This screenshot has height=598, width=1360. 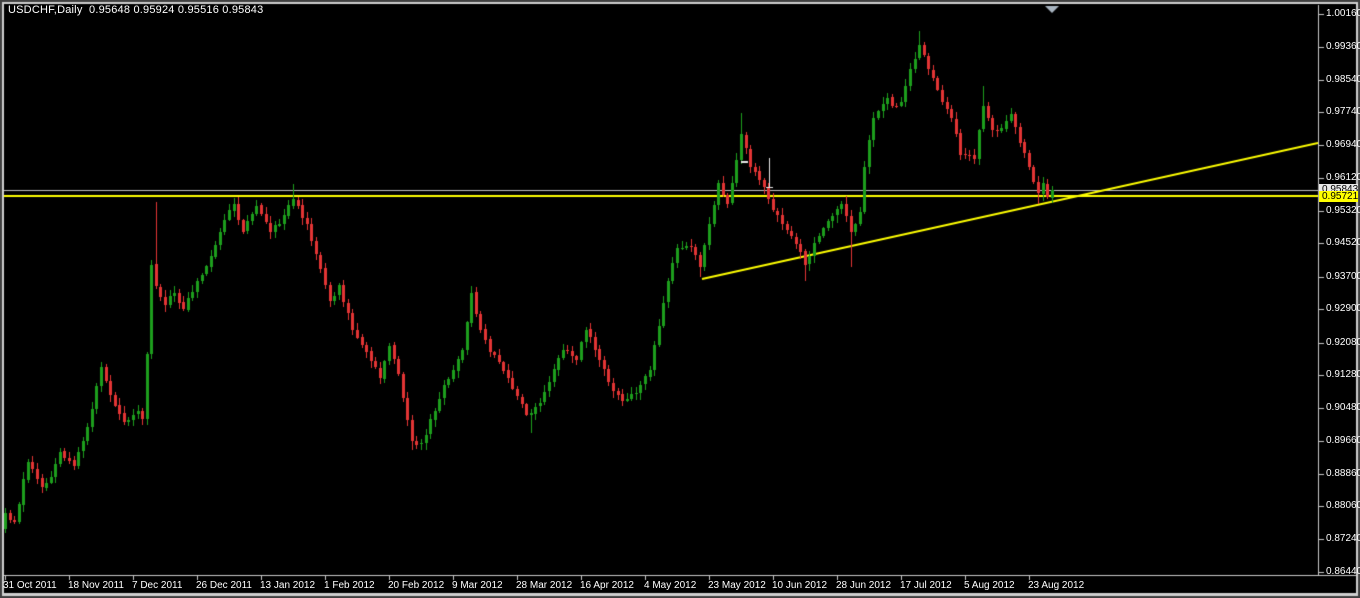 I want to click on date-tick-label: 20 Feb 2012, so click(x=416, y=585).